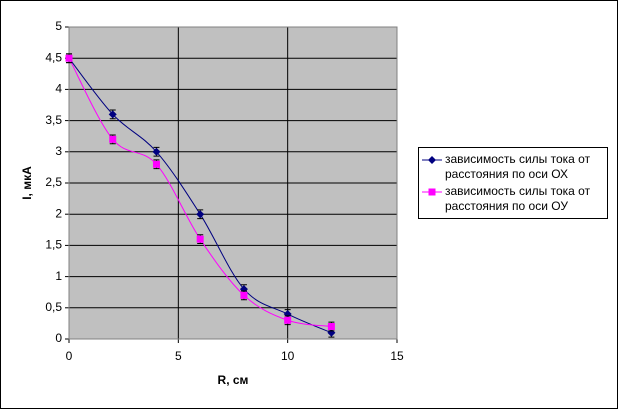  What do you see at coordinates (58, 338) in the screenshot?
I see `y-tick-label: 0` at bounding box center [58, 338].